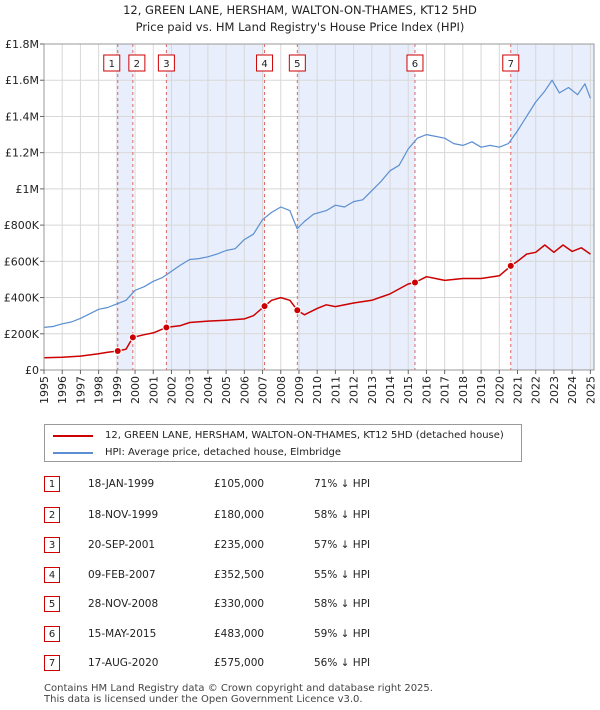 This screenshot has width=600, height=710. I want to click on sale-label-text: 7, so click(511, 64).